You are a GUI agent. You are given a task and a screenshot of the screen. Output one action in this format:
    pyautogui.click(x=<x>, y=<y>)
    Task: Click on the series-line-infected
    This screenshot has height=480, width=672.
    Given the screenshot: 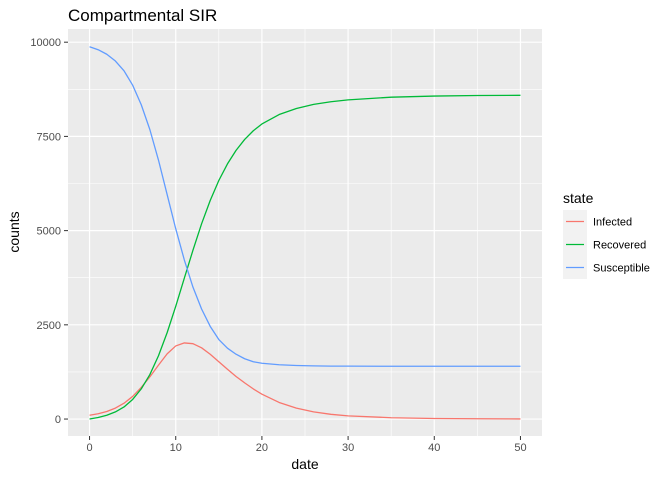 What is the action you would take?
    pyautogui.click(x=305, y=381)
    